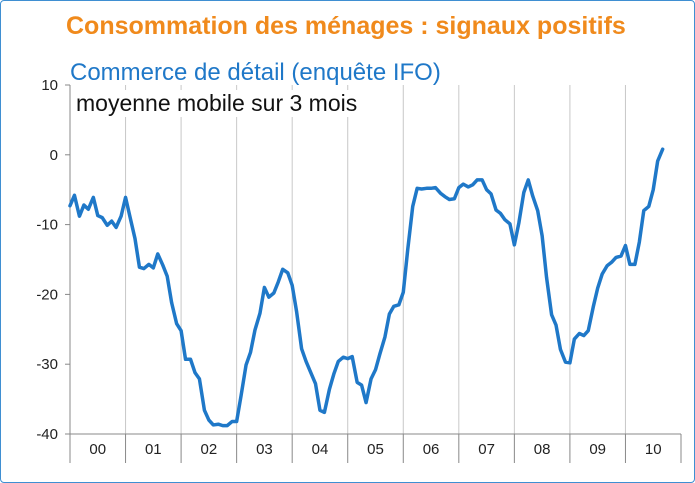 The width and height of the screenshot is (695, 483). What do you see at coordinates (47, 364) in the screenshot?
I see `y-tick-label: -30` at bounding box center [47, 364].